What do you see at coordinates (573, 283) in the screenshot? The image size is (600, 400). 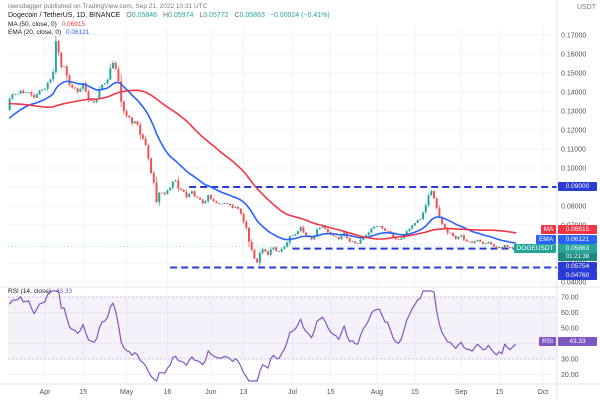 I see `svg-text: 0.04000` at bounding box center [573, 283].